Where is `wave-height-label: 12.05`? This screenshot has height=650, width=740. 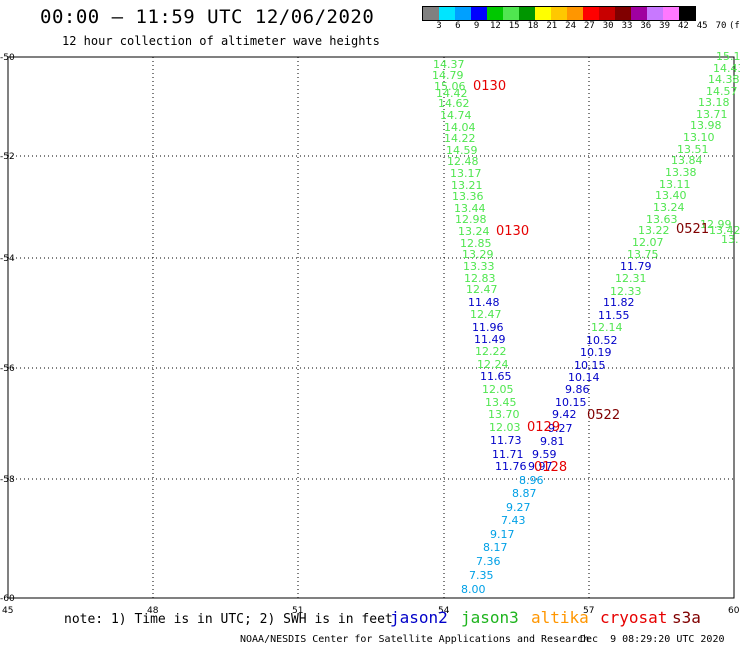 wave-height-label: 12.05 is located at coordinates (498, 389).